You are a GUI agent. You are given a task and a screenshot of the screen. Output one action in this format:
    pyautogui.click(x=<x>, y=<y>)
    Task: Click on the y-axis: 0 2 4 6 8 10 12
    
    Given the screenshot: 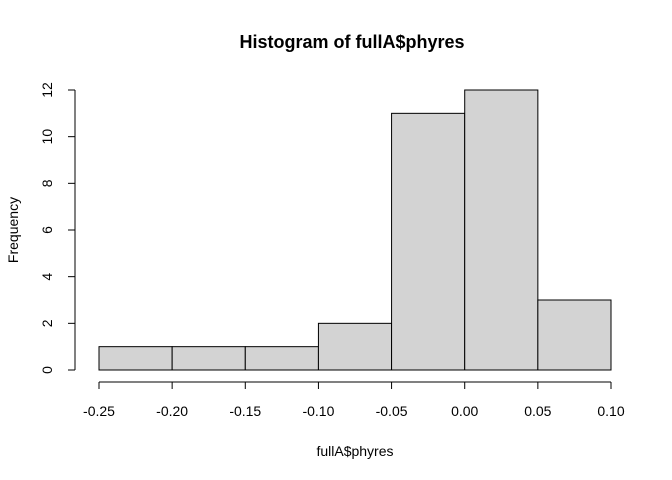 What is the action you would take?
    pyautogui.click(x=57, y=228)
    